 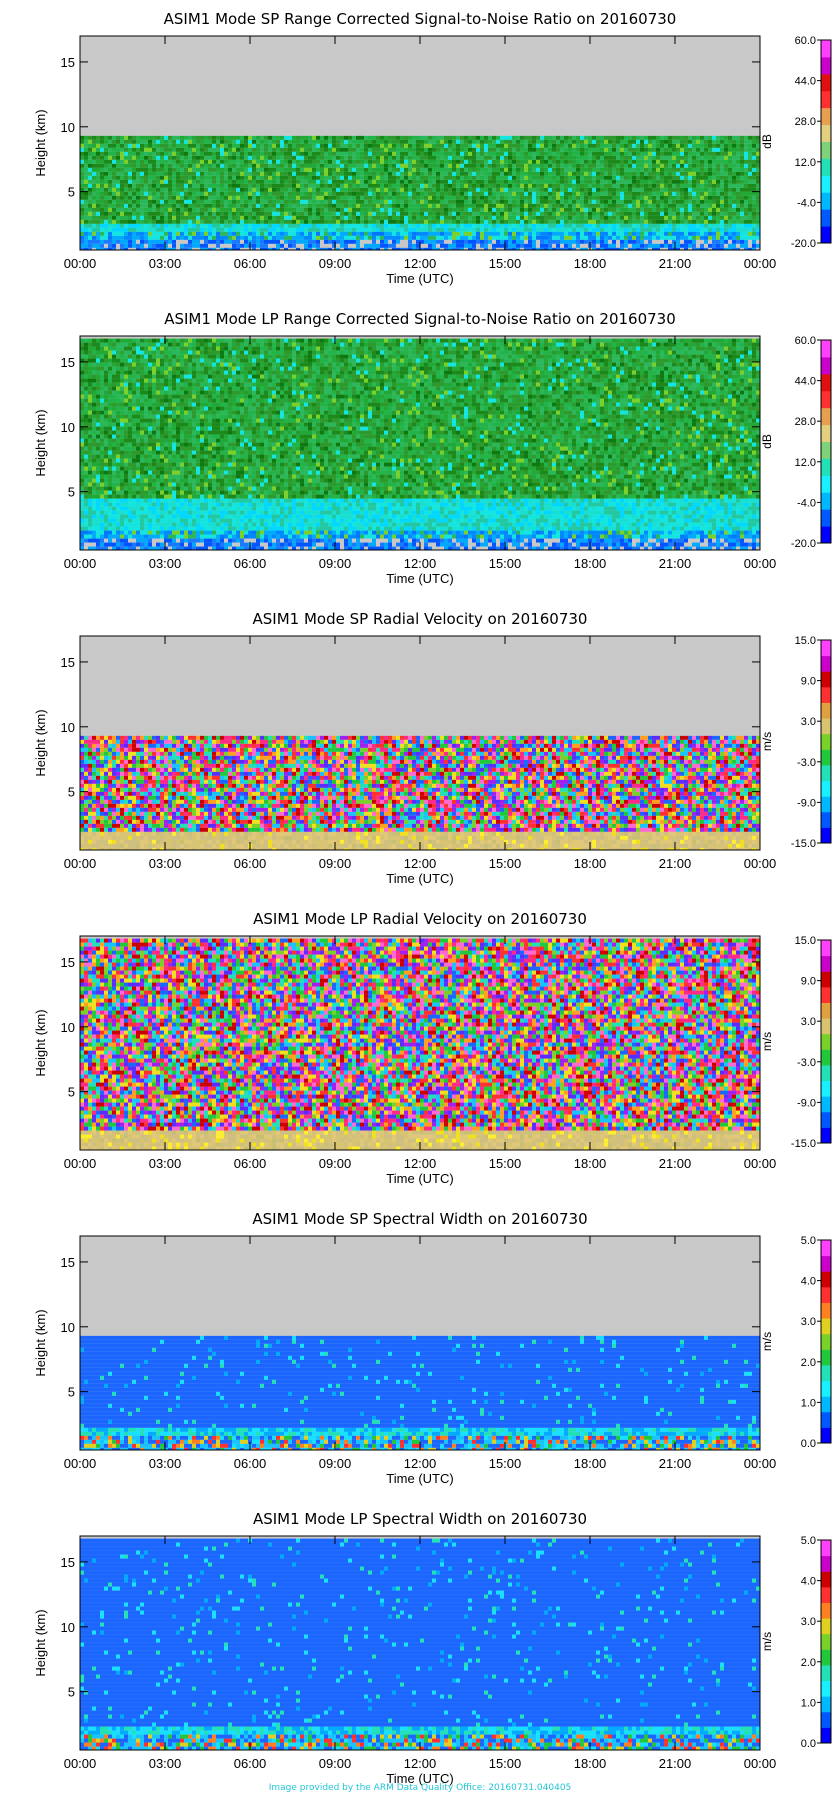 I want to click on chart-title: ASIM1 Mode SP Spectral Width on 20160730, so click(x=419, y=1219).